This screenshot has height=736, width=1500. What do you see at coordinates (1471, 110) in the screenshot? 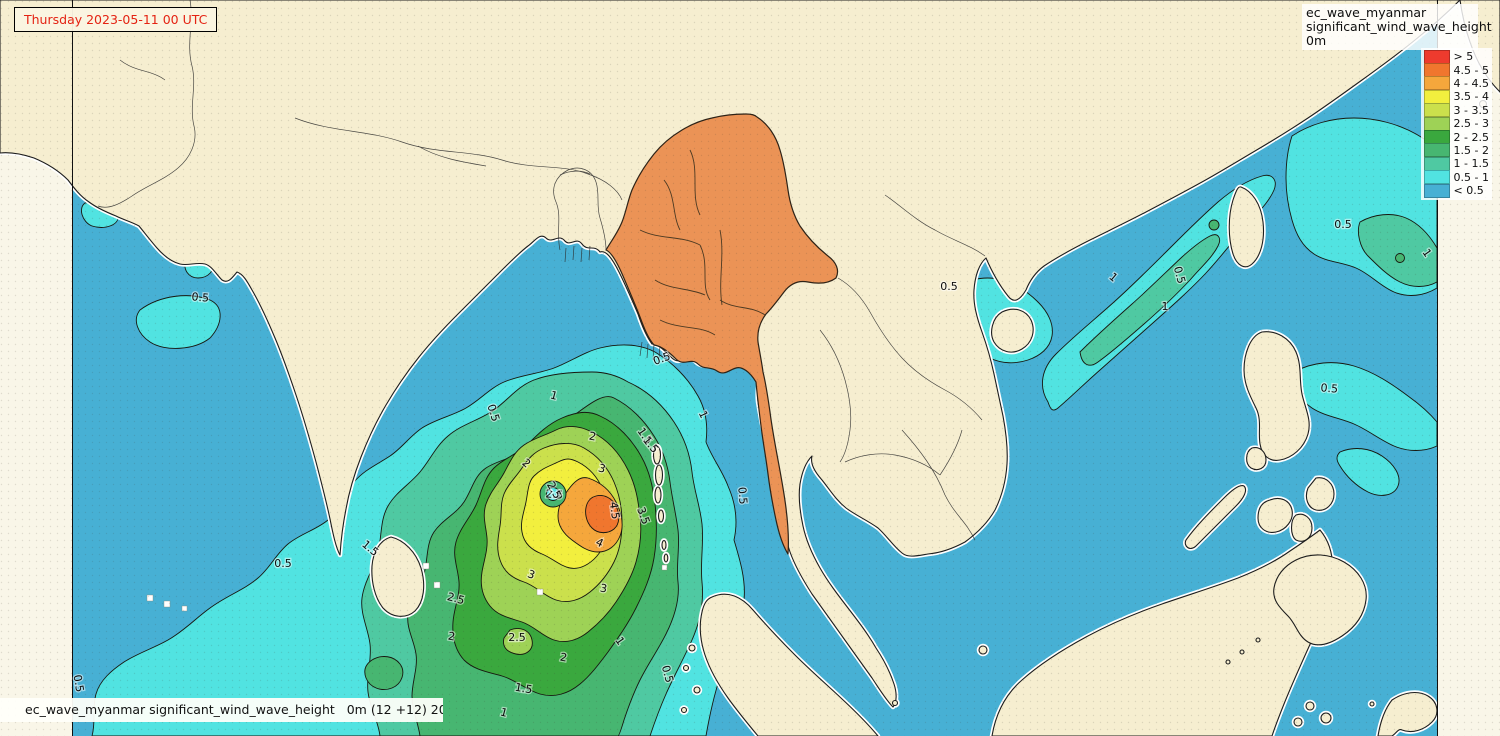
I see `legend-label: 3 - 3.5` at bounding box center [1471, 110].